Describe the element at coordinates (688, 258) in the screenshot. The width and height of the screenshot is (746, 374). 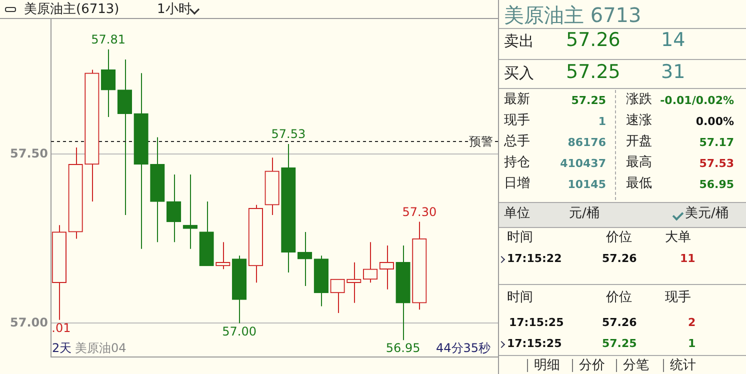
I see `text: 11` at that location.